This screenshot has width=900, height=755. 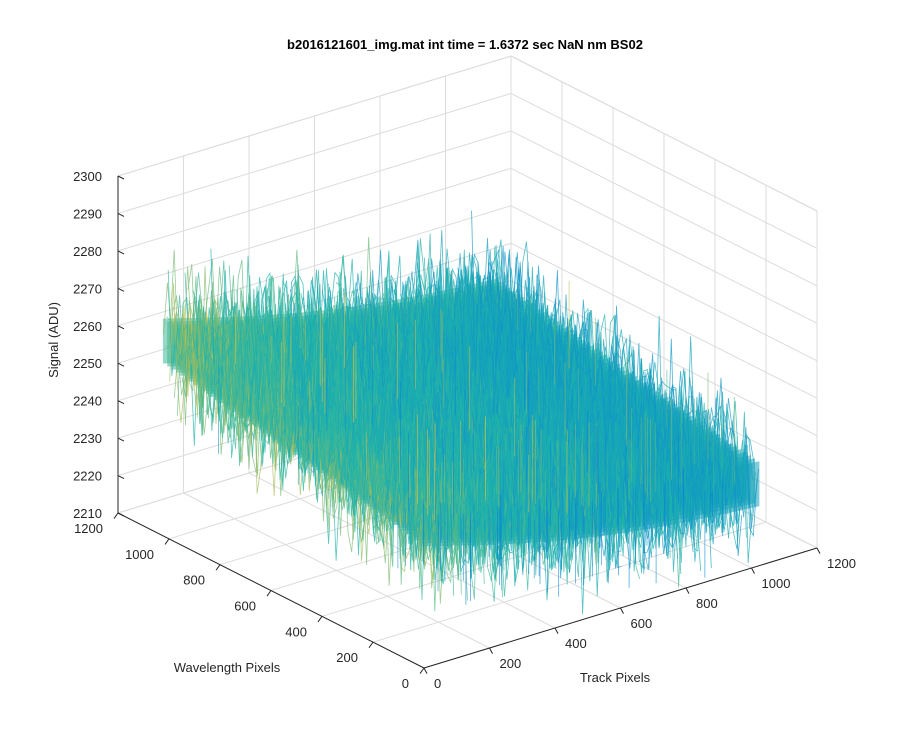 What do you see at coordinates (615, 677) in the screenshot?
I see `x-axis-label: Track Pixels` at bounding box center [615, 677].